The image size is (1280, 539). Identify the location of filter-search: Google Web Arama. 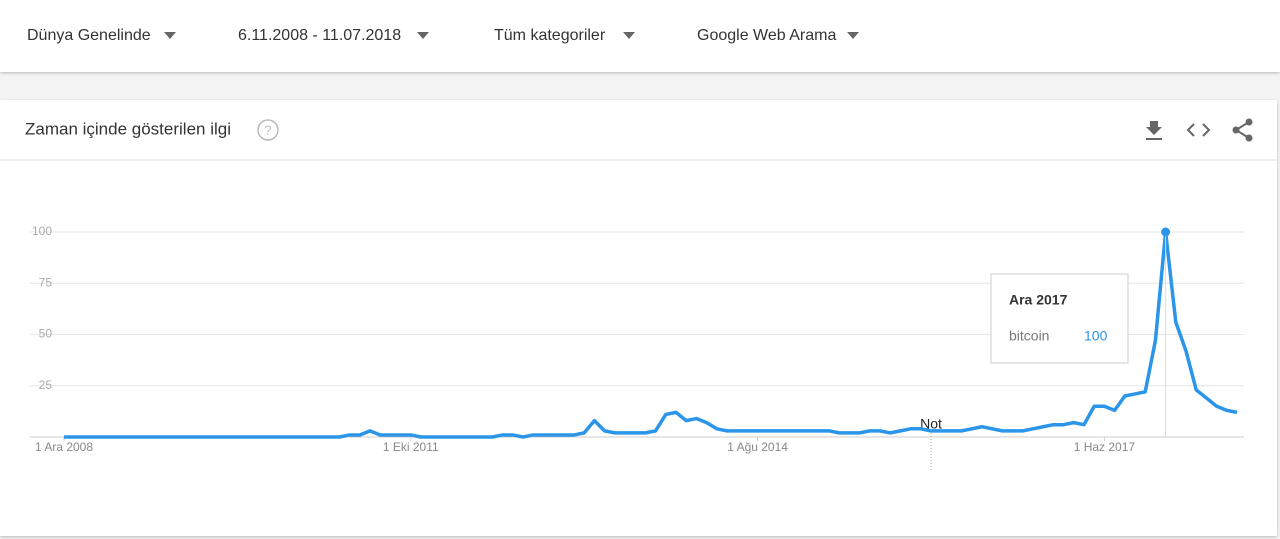
(766, 35).